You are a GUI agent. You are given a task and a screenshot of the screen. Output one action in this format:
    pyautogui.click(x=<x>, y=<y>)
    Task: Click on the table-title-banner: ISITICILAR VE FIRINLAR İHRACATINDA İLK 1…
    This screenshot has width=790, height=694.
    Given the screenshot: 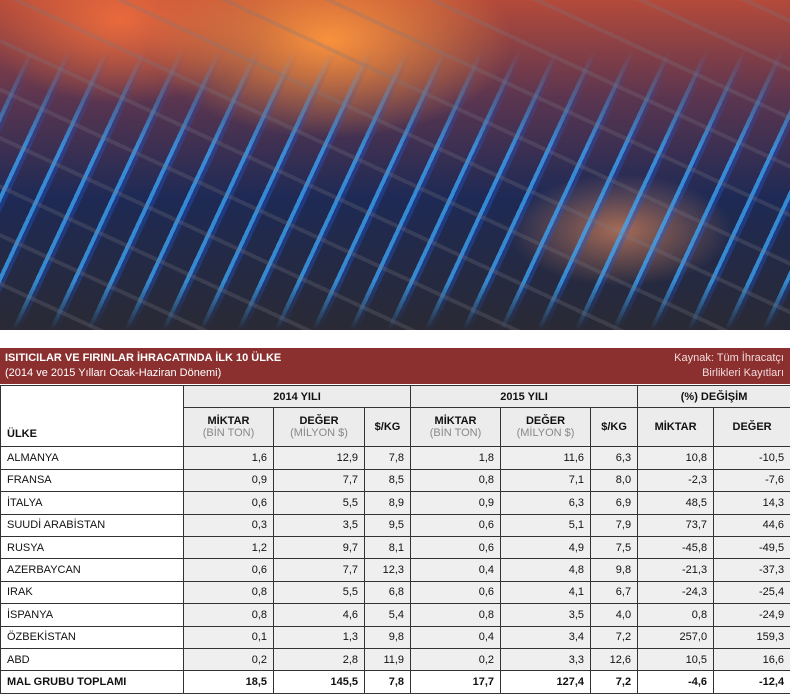 What is the action you would take?
    pyautogui.click(x=395, y=366)
    